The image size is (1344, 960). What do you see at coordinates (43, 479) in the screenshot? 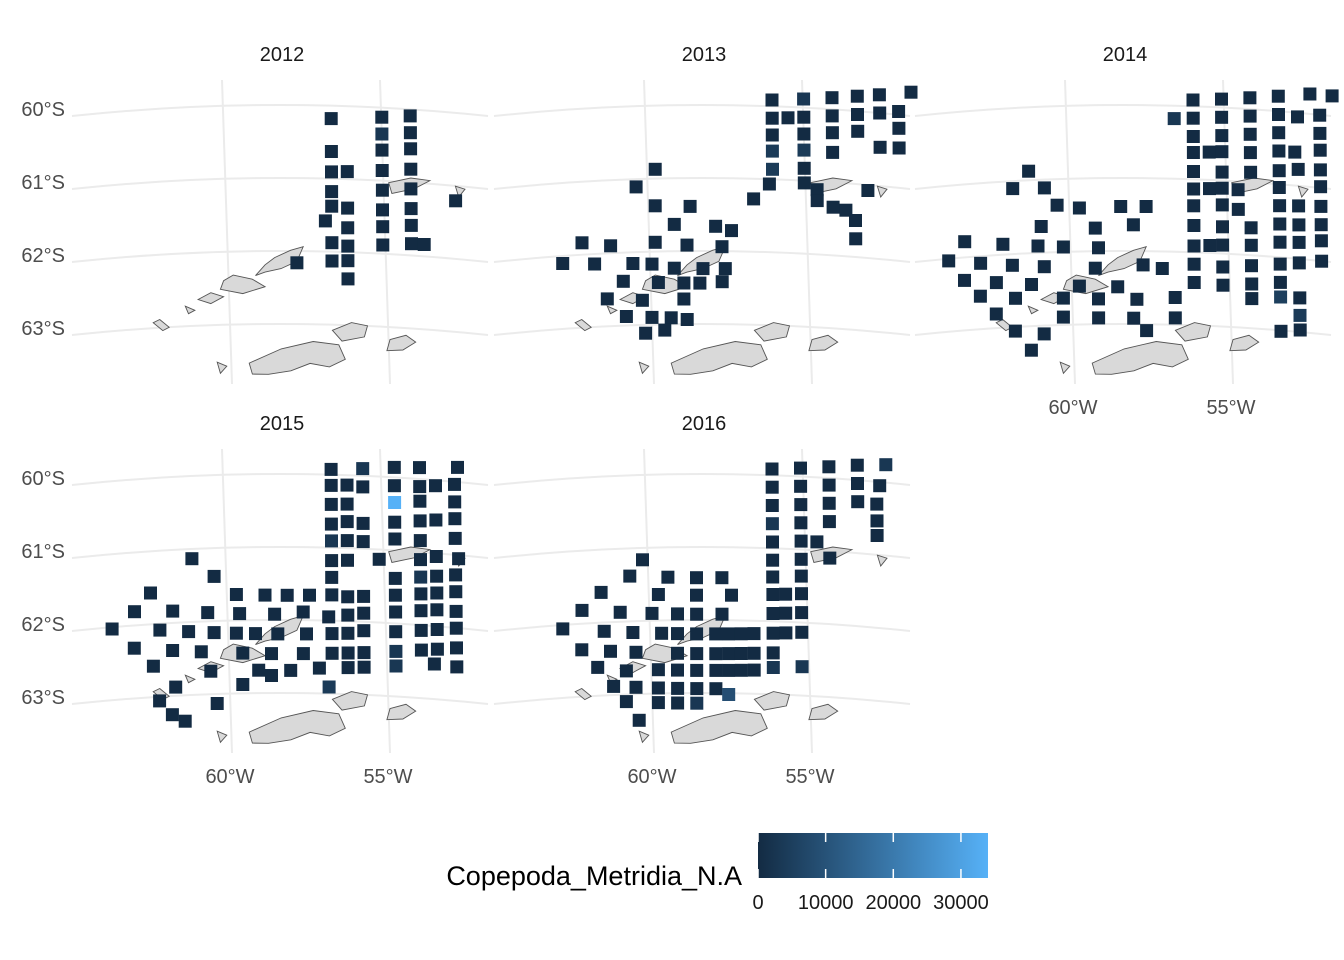
I see `lat-tick-label: 60°S` at bounding box center [43, 479].